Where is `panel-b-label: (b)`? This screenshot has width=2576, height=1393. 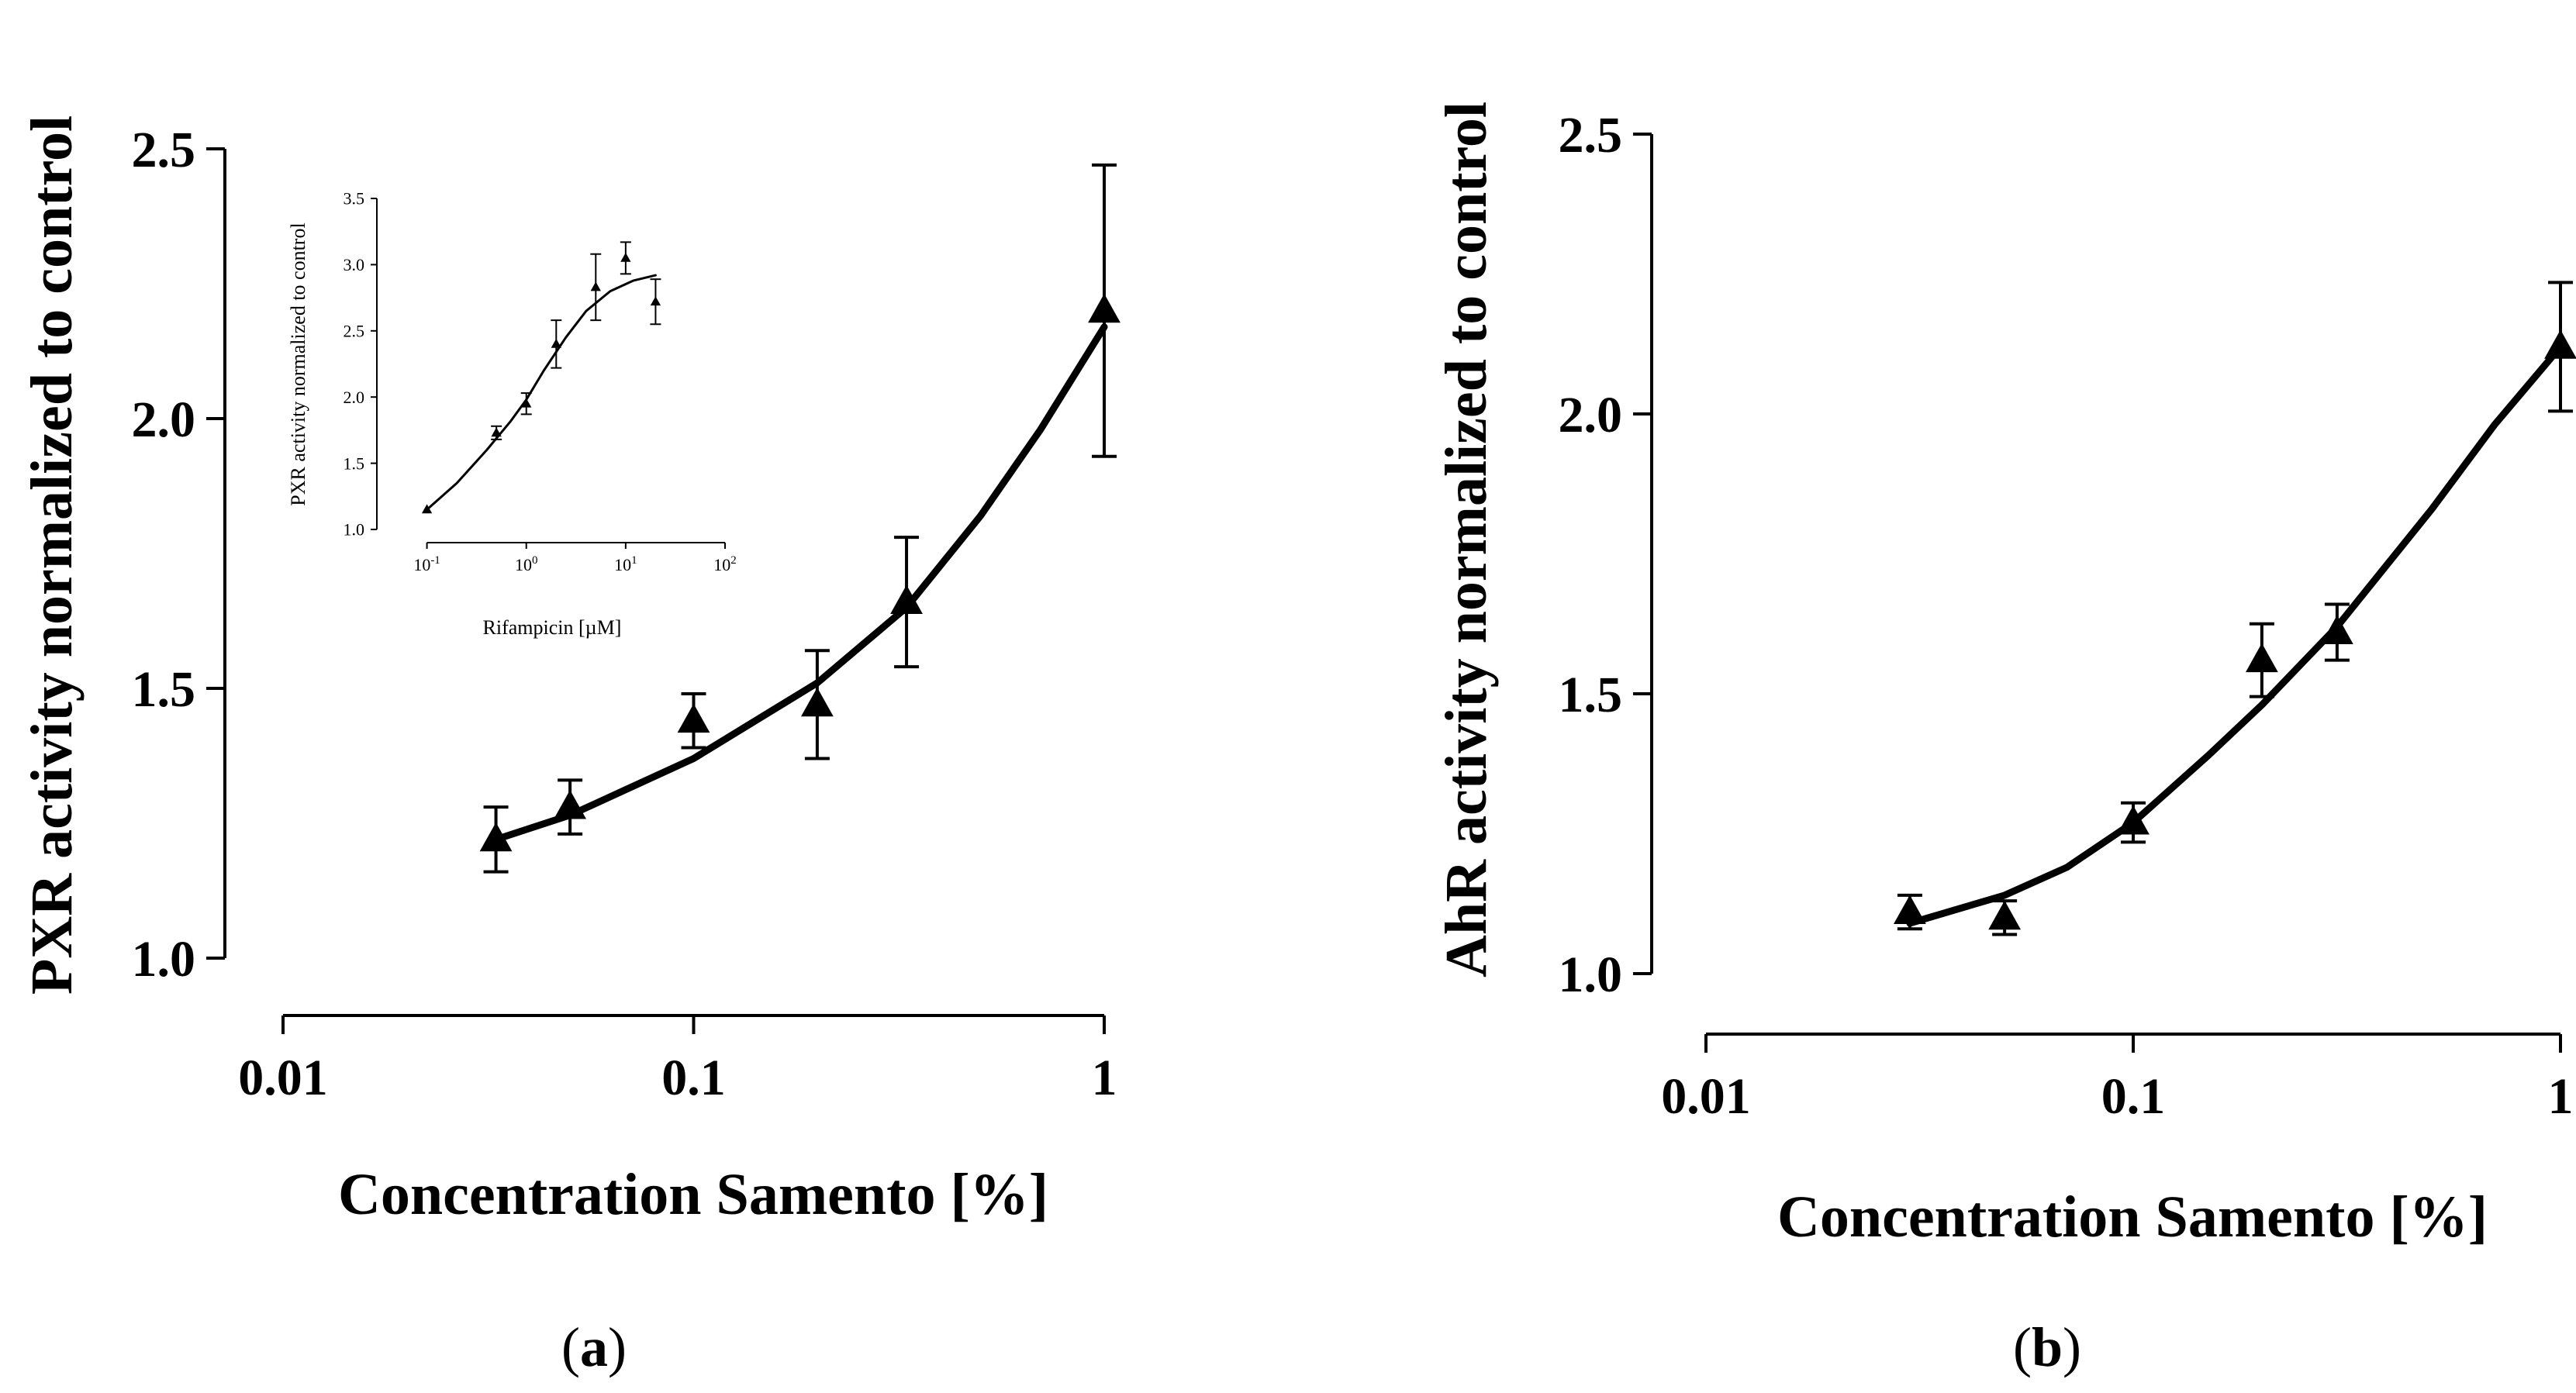 panel-b-label: (b) is located at coordinates (2047, 1347).